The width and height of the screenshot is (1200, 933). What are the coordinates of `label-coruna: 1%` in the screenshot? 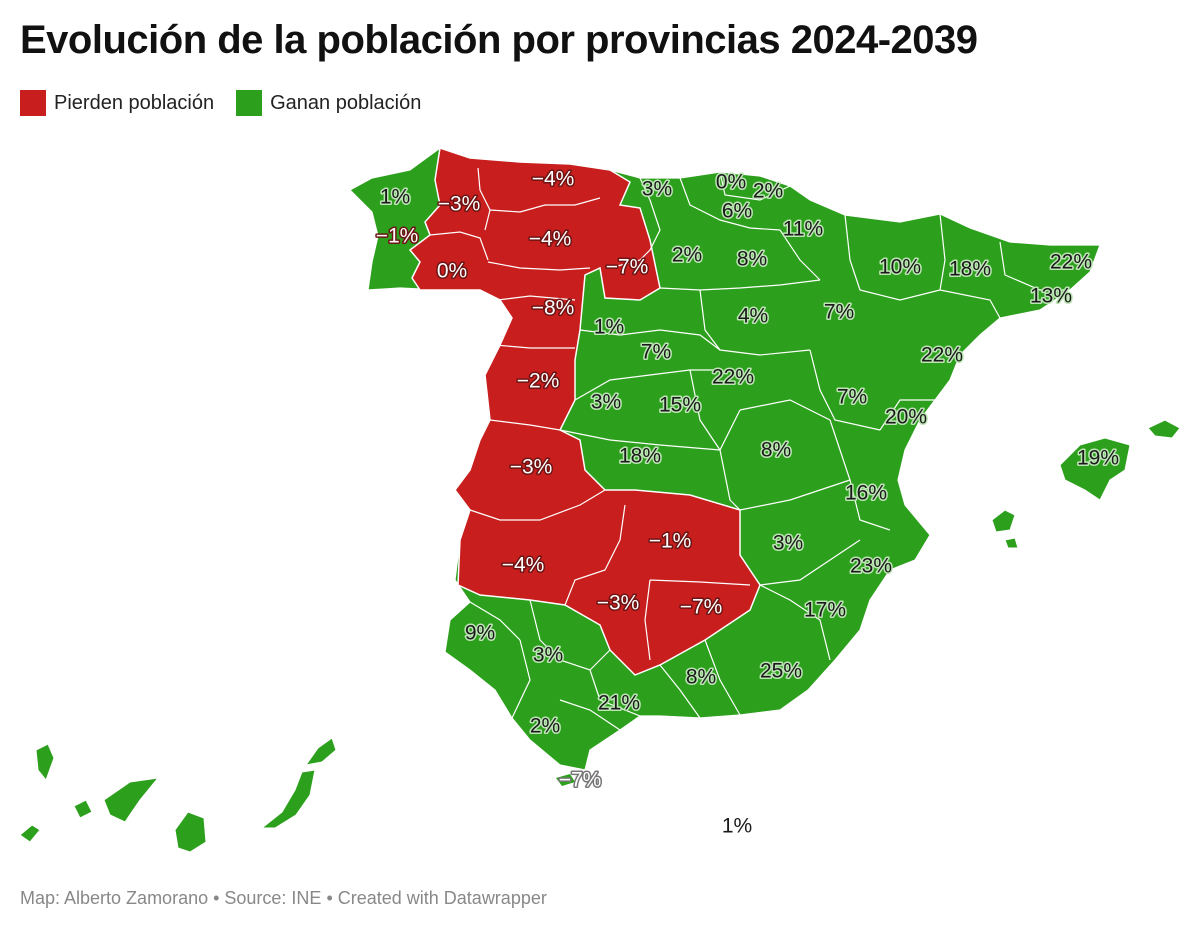 It's located at (395, 197).